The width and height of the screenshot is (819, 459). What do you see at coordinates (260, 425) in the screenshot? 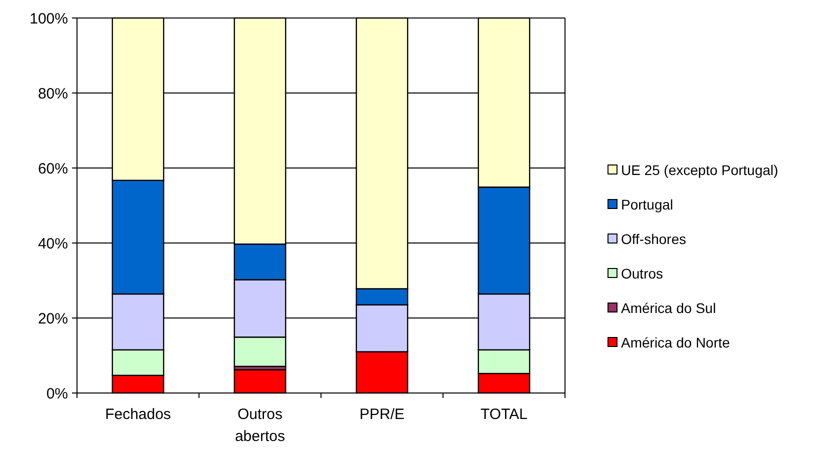
I see `x-tick-label: Outros abertos` at bounding box center [260, 425].